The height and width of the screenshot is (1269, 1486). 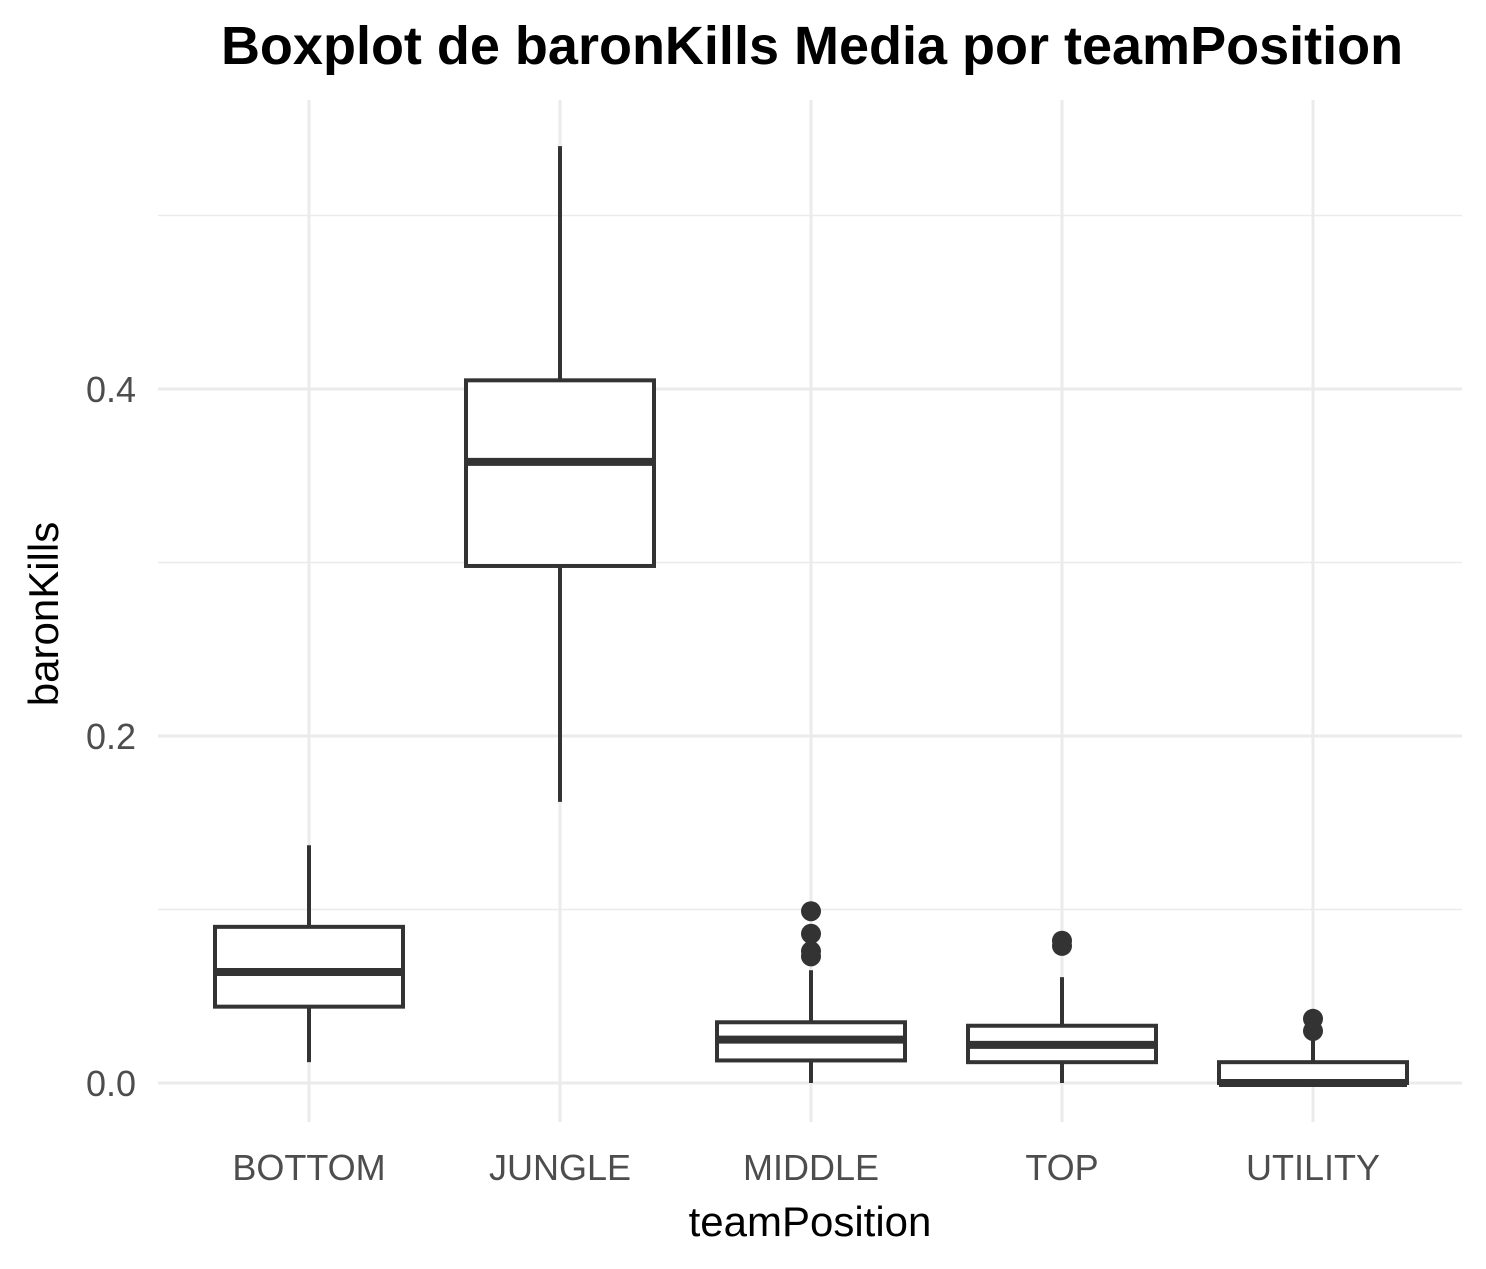 I want to click on box-jungle, so click(x=560, y=474).